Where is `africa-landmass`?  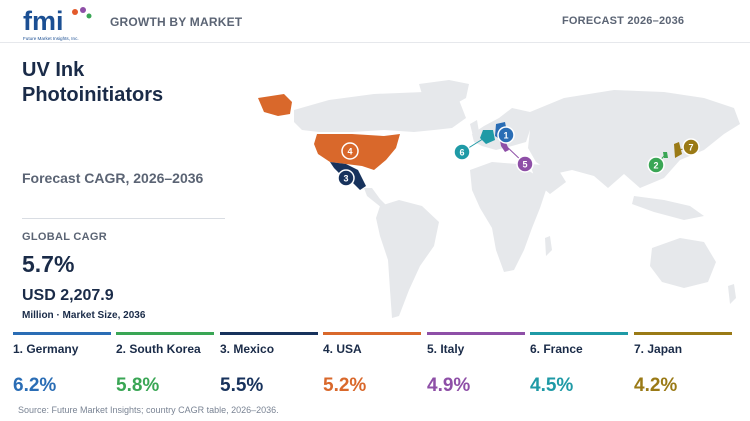 africa-landmass is located at coordinates (508, 217).